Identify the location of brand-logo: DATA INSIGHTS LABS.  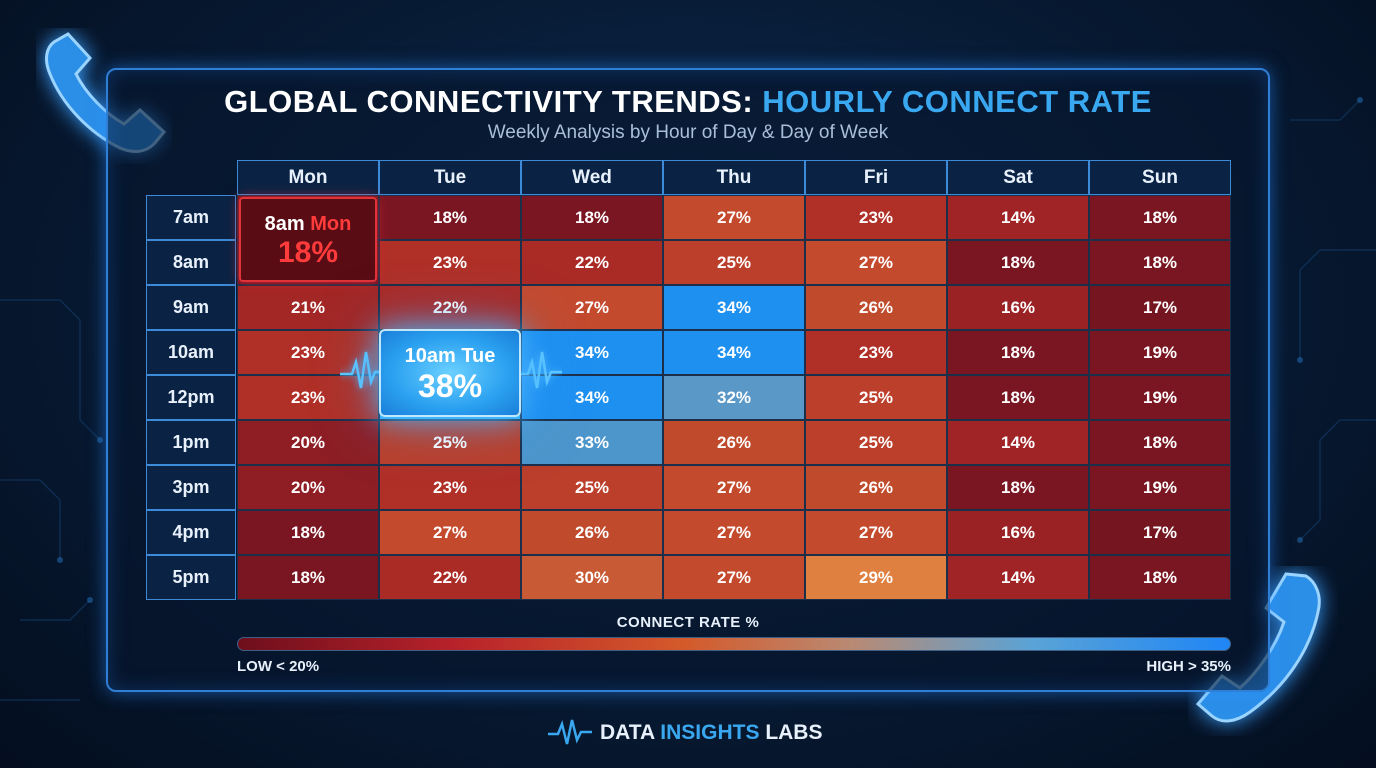
(685, 733).